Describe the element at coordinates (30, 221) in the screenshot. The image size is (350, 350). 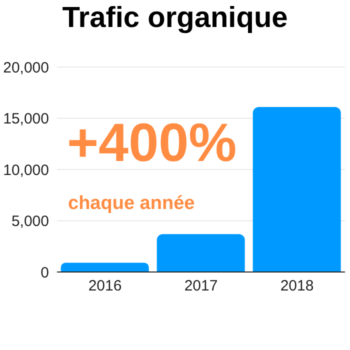
I see `y-tick-label: 5,000` at that location.